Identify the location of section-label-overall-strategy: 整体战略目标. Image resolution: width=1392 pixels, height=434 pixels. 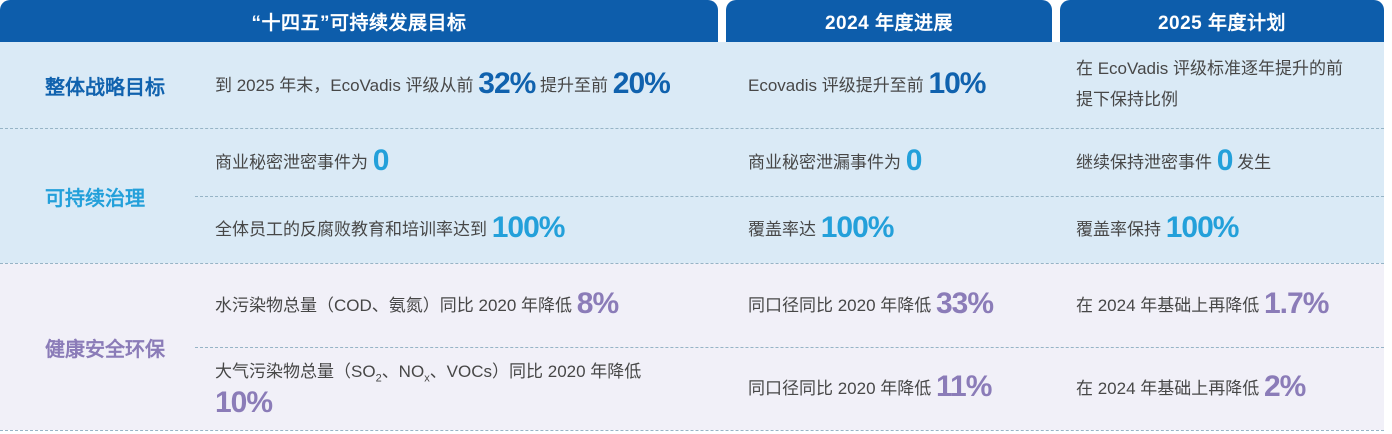
(105, 87).